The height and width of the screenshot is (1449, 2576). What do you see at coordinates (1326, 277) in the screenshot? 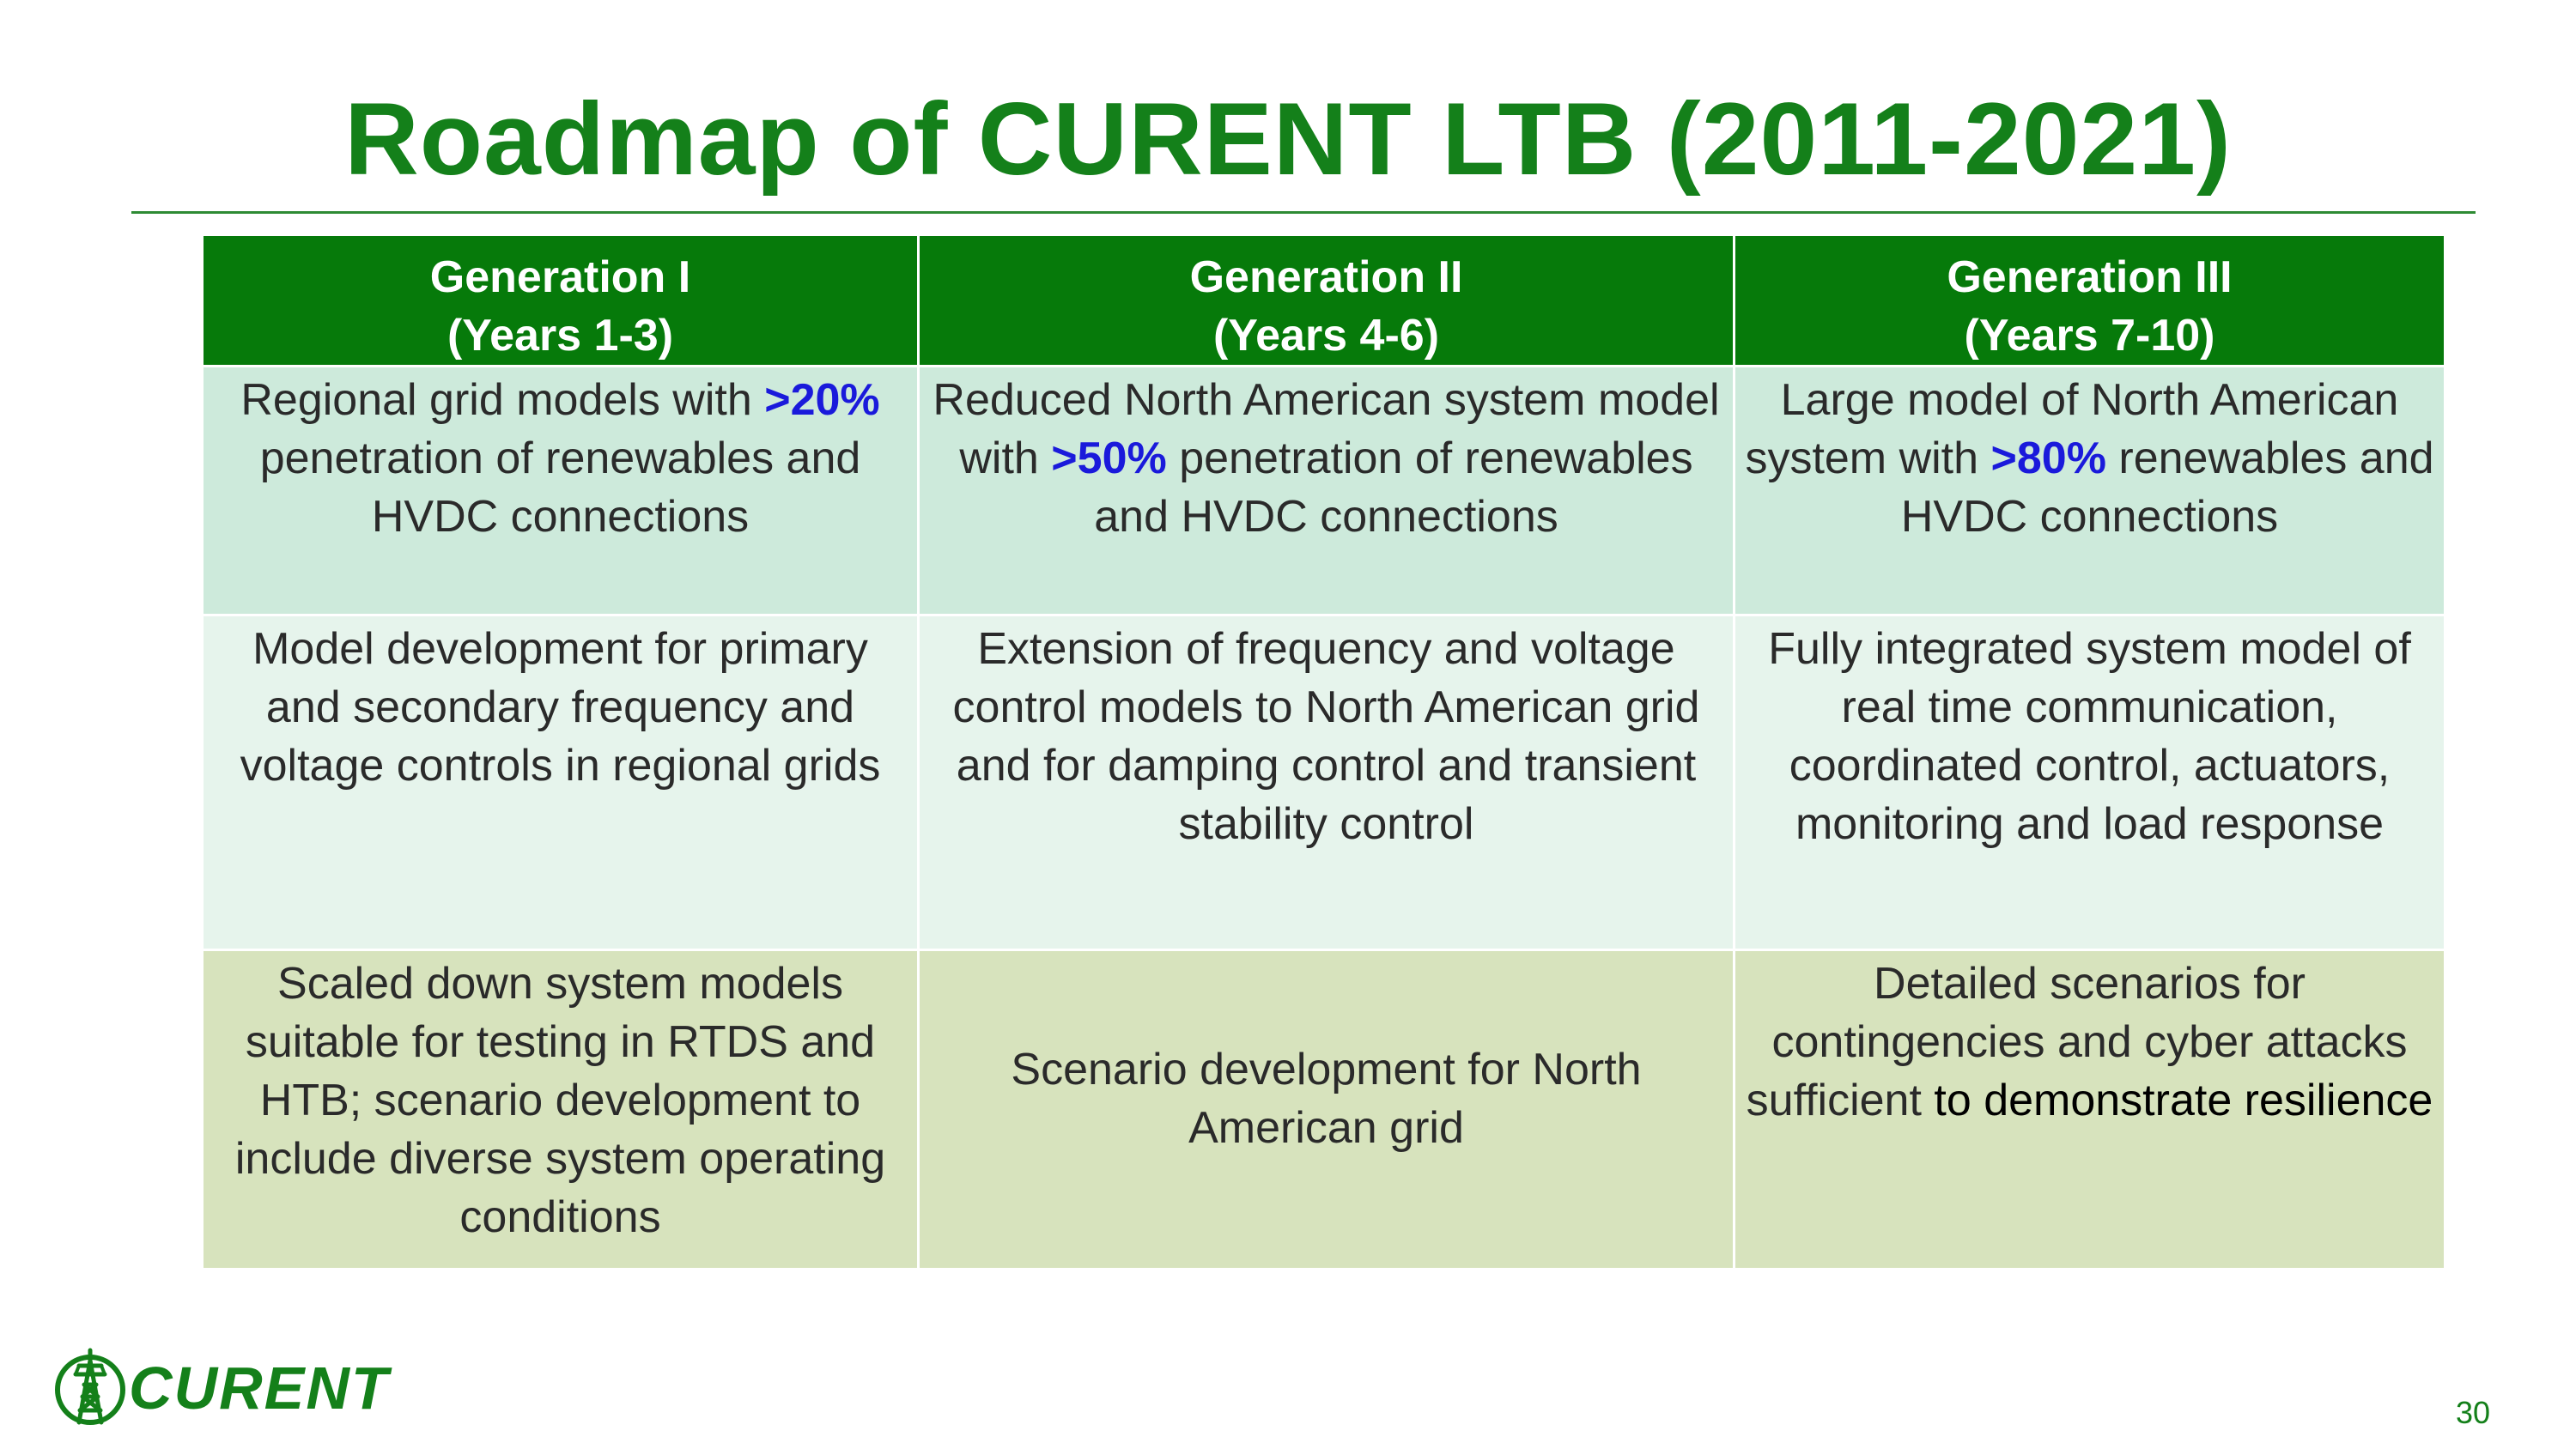
I see `header-name: Generation II` at bounding box center [1326, 277].